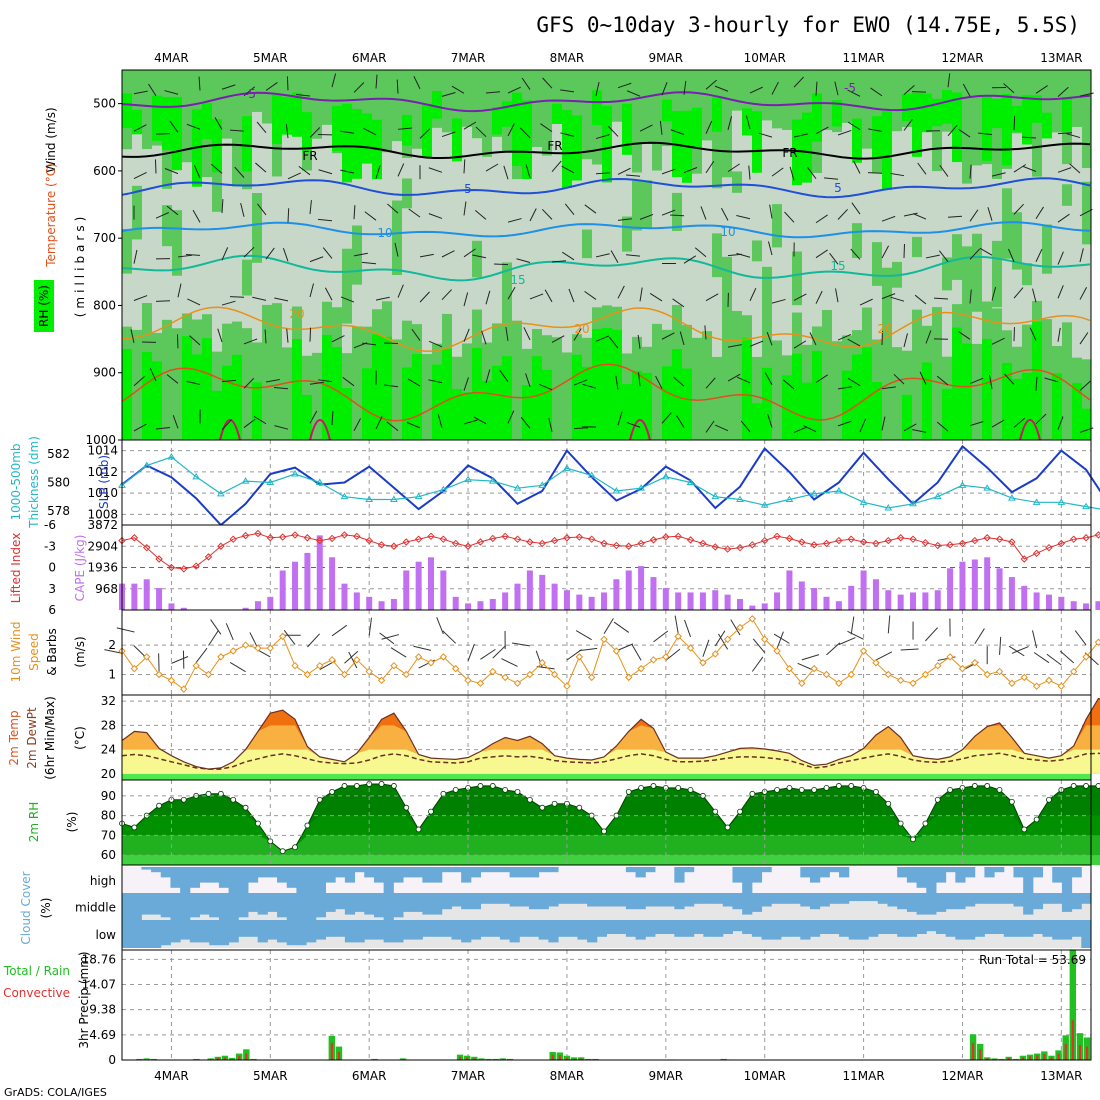 The height and width of the screenshot is (1100, 1100). What do you see at coordinates (102, 514) in the screenshot?
I see `slp-tick-label: 1008` at bounding box center [102, 514].